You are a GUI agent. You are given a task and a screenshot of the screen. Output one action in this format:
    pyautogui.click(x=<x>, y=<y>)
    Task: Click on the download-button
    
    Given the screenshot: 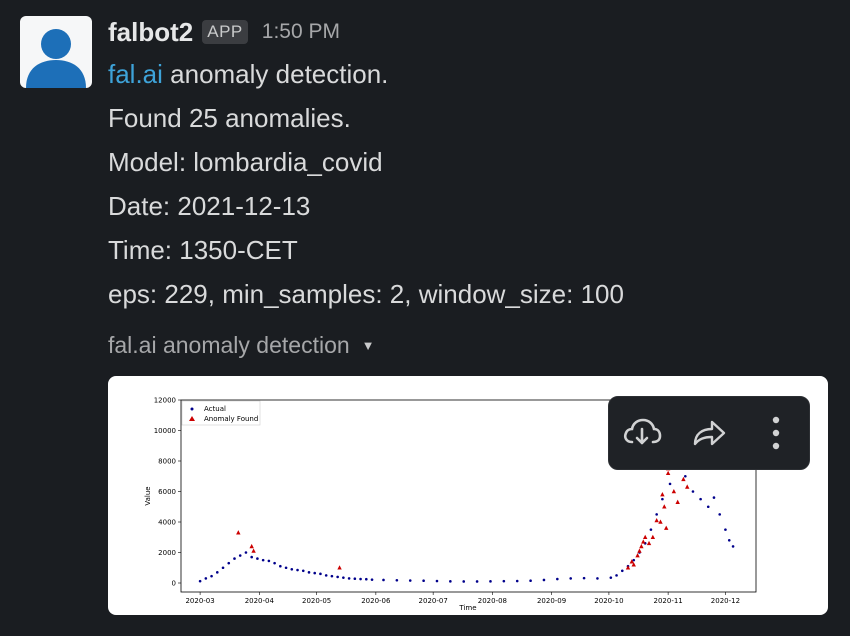 What is the action you would take?
    pyautogui.click(x=642, y=433)
    